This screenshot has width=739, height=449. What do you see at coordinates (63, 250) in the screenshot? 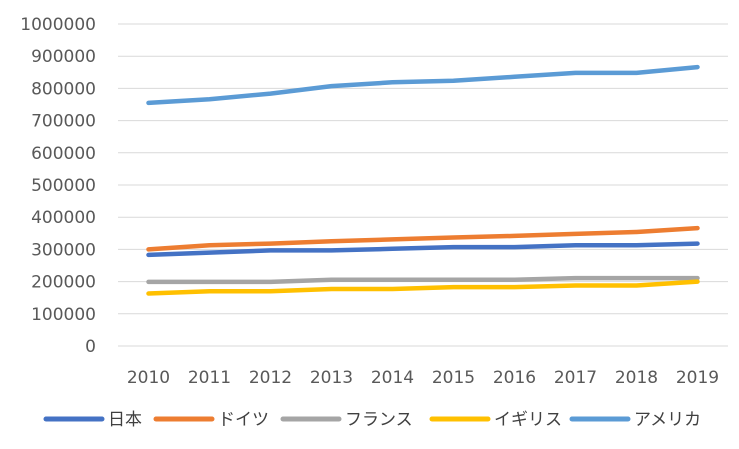
I see `y-tick-label: 300000` at bounding box center [63, 250].